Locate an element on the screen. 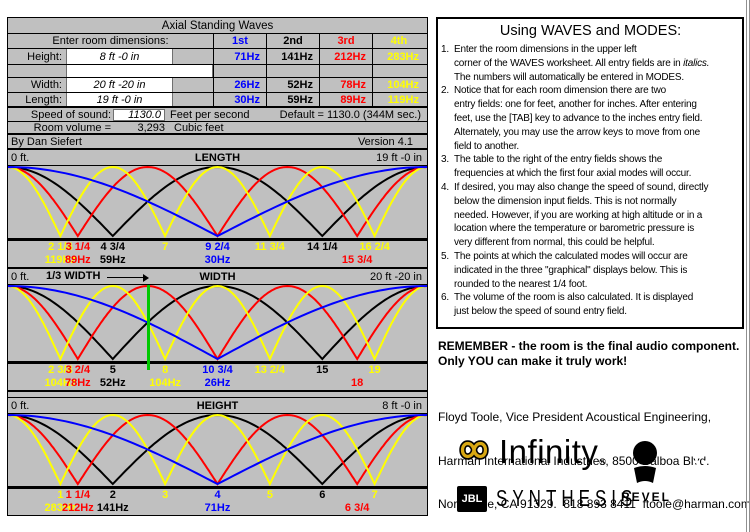 The height and width of the screenshot is (532, 750). node-position-label: 1 is located at coordinates (60, 495).